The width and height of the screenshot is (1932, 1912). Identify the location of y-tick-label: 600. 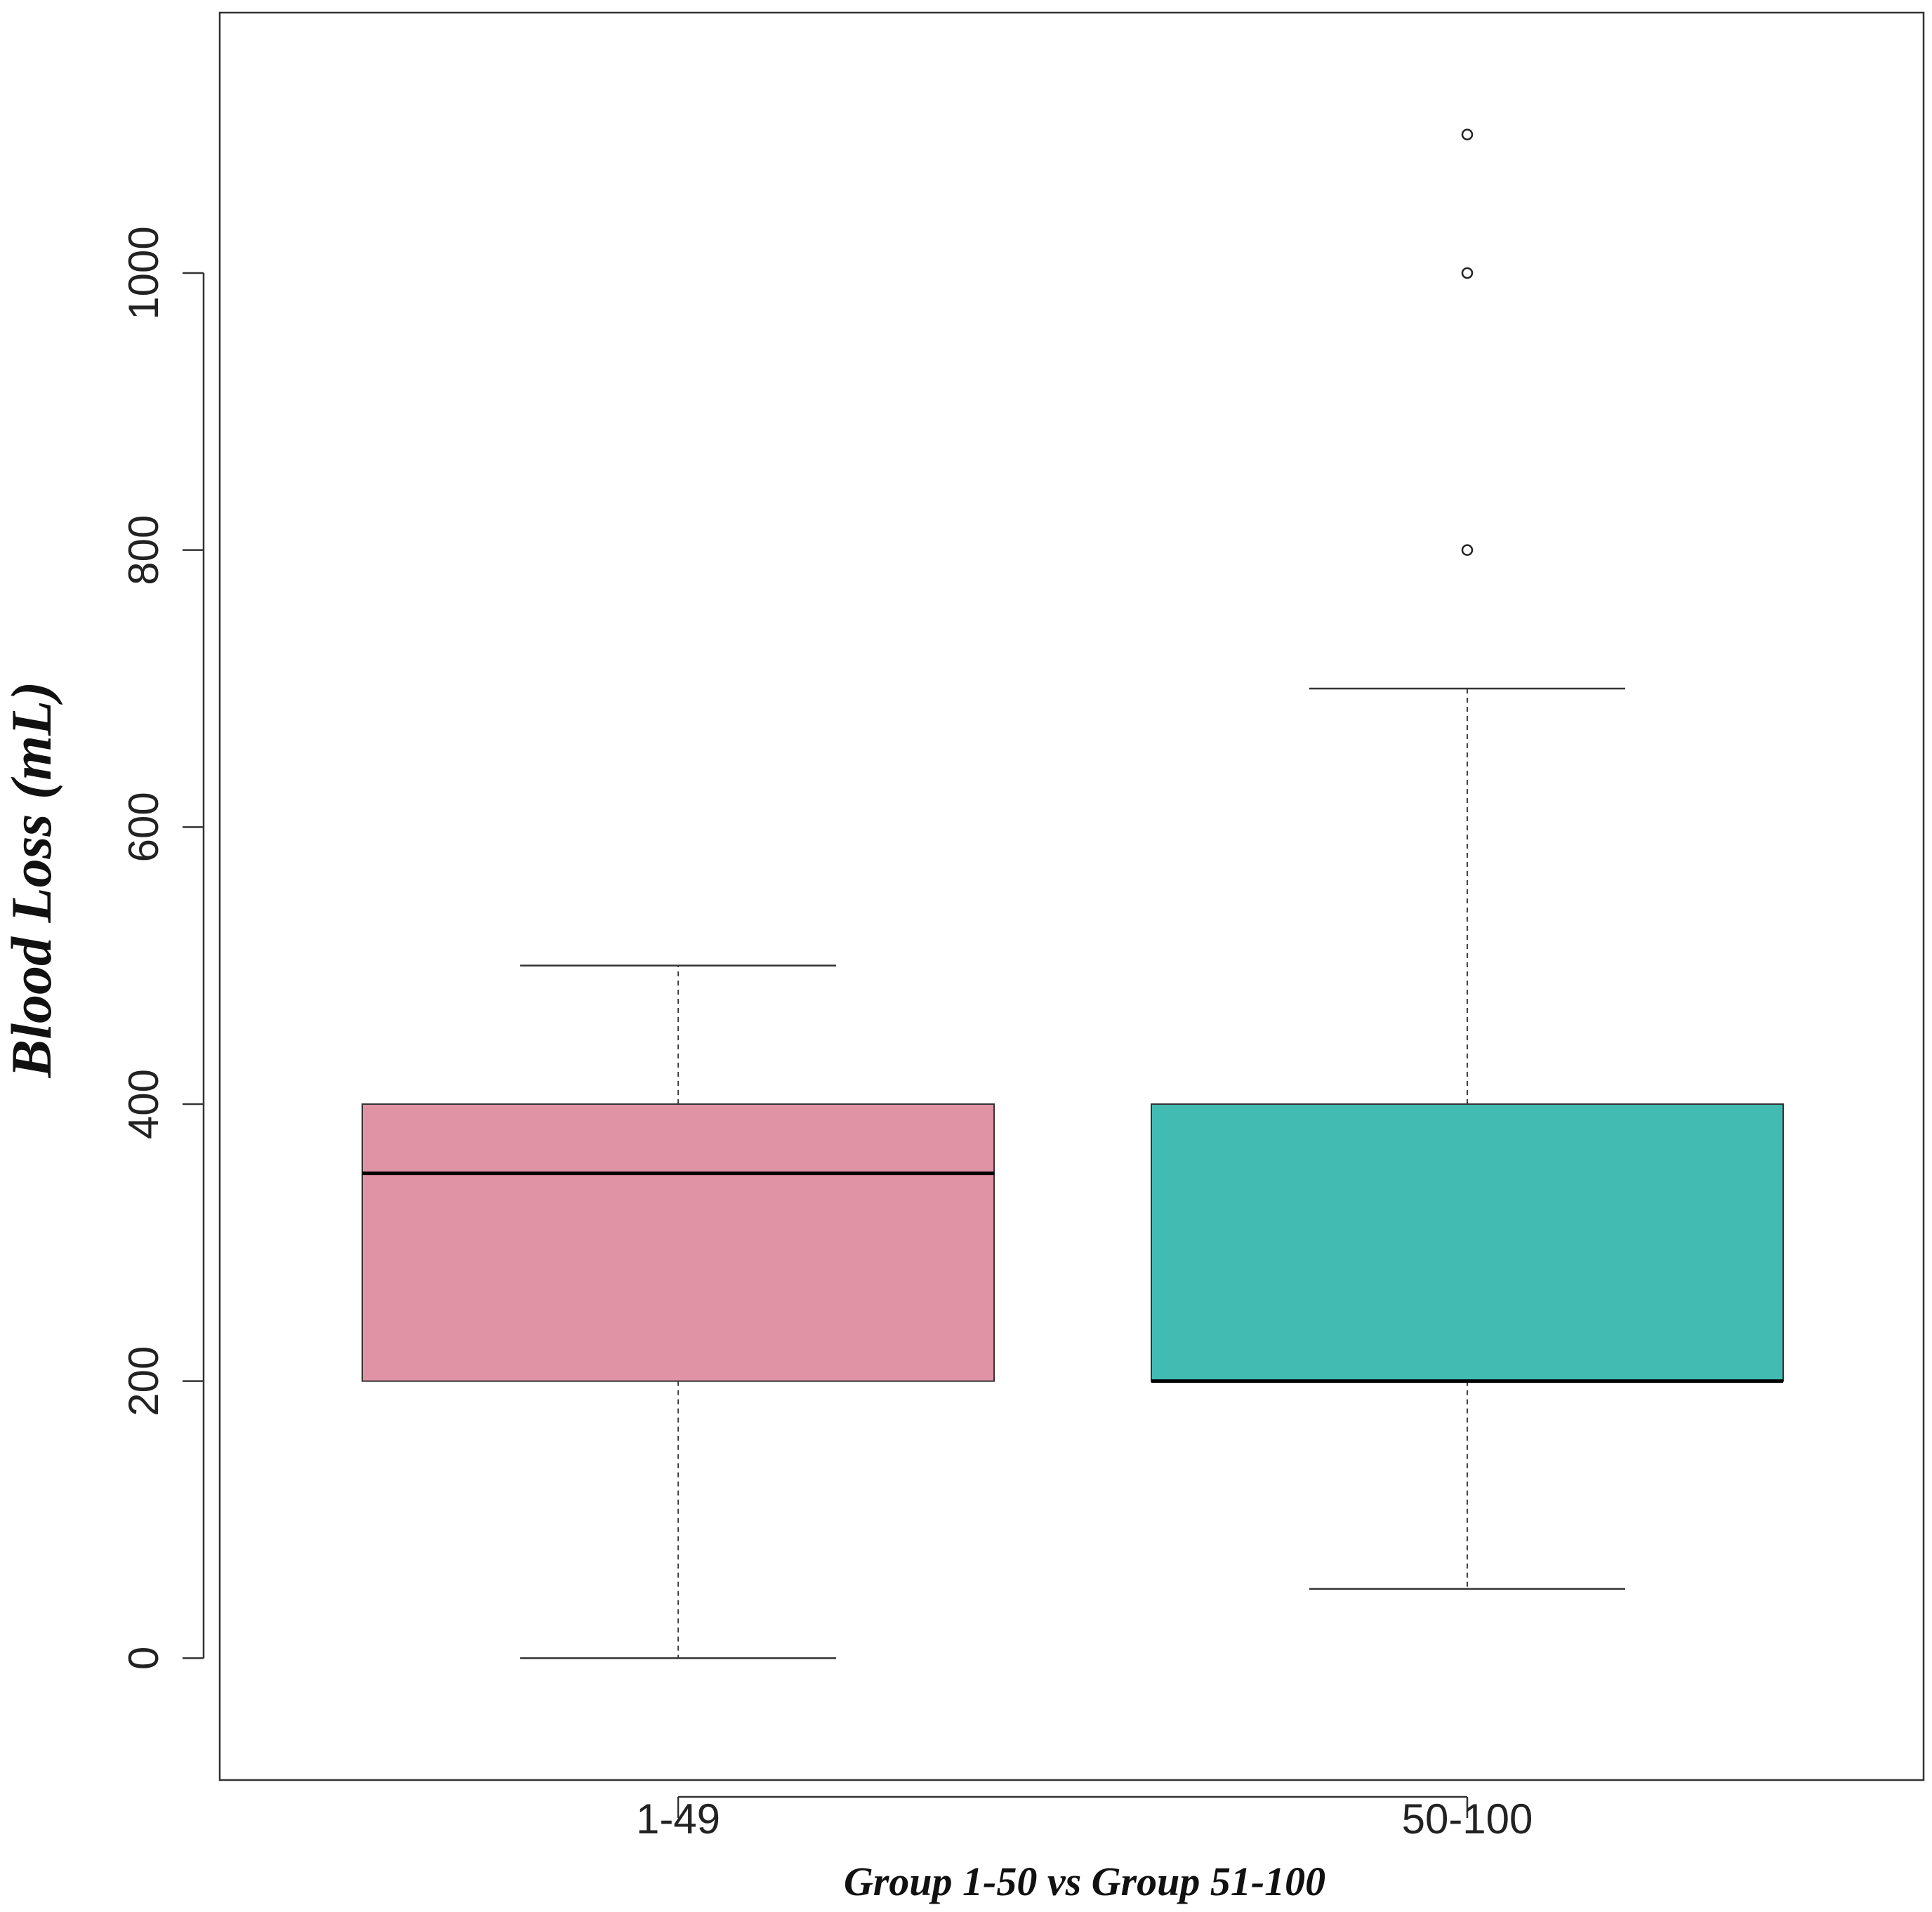
(143, 827).